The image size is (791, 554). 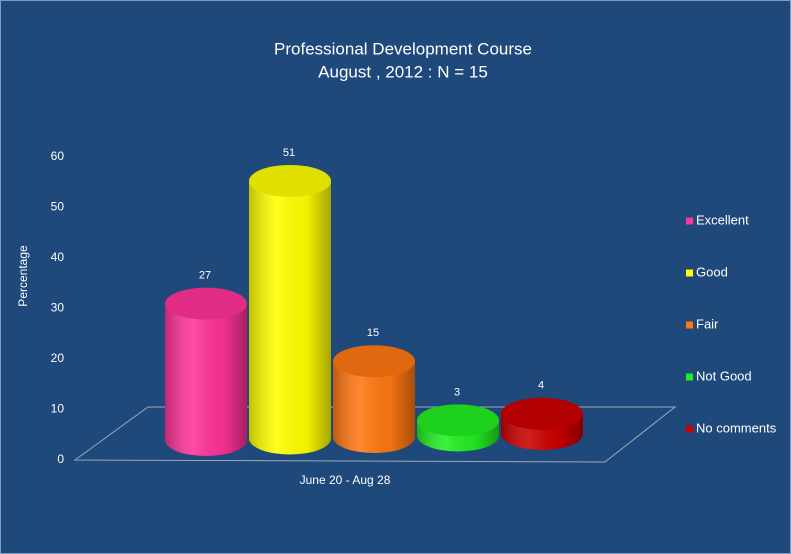 What do you see at coordinates (707, 323) in the screenshot?
I see `legend-label: Fair` at bounding box center [707, 323].